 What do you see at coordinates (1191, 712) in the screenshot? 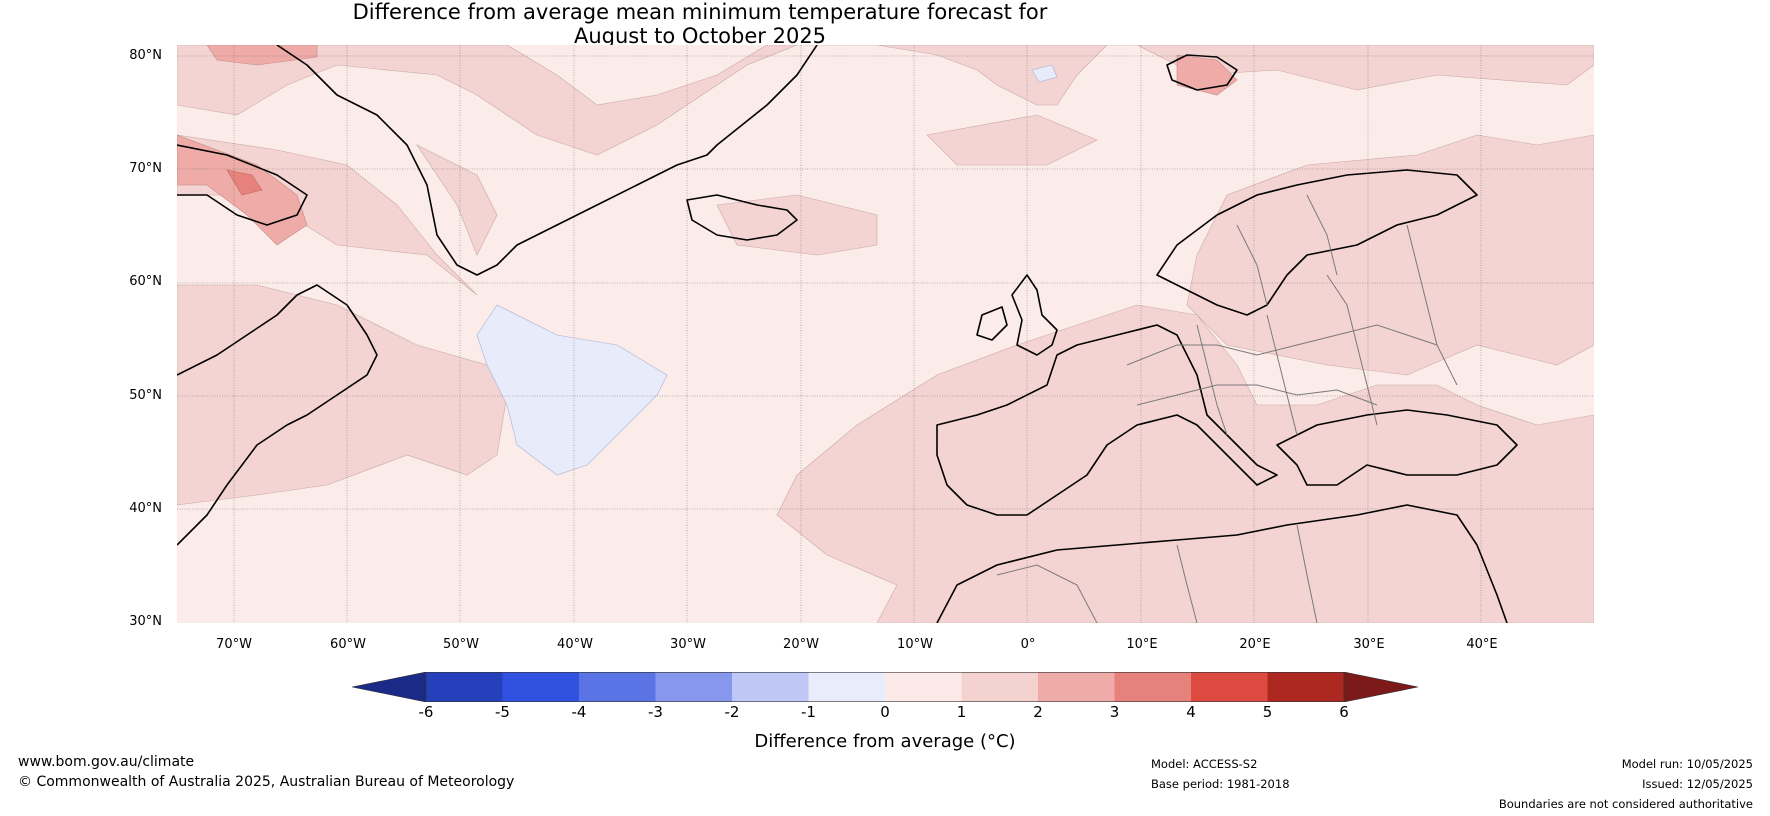
I see `colorbar-tick-label: 4` at bounding box center [1191, 712].